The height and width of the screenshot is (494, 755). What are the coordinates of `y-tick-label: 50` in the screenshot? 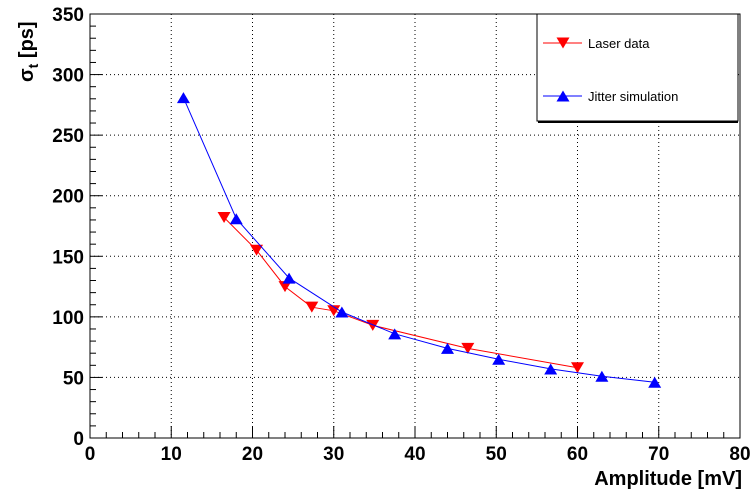 It's located at (73, 378).